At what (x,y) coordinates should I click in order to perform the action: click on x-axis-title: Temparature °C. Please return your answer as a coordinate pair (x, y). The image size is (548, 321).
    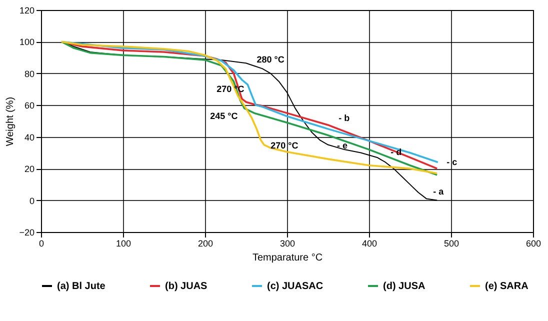
    Looking at the image, I should click on (287, 258).